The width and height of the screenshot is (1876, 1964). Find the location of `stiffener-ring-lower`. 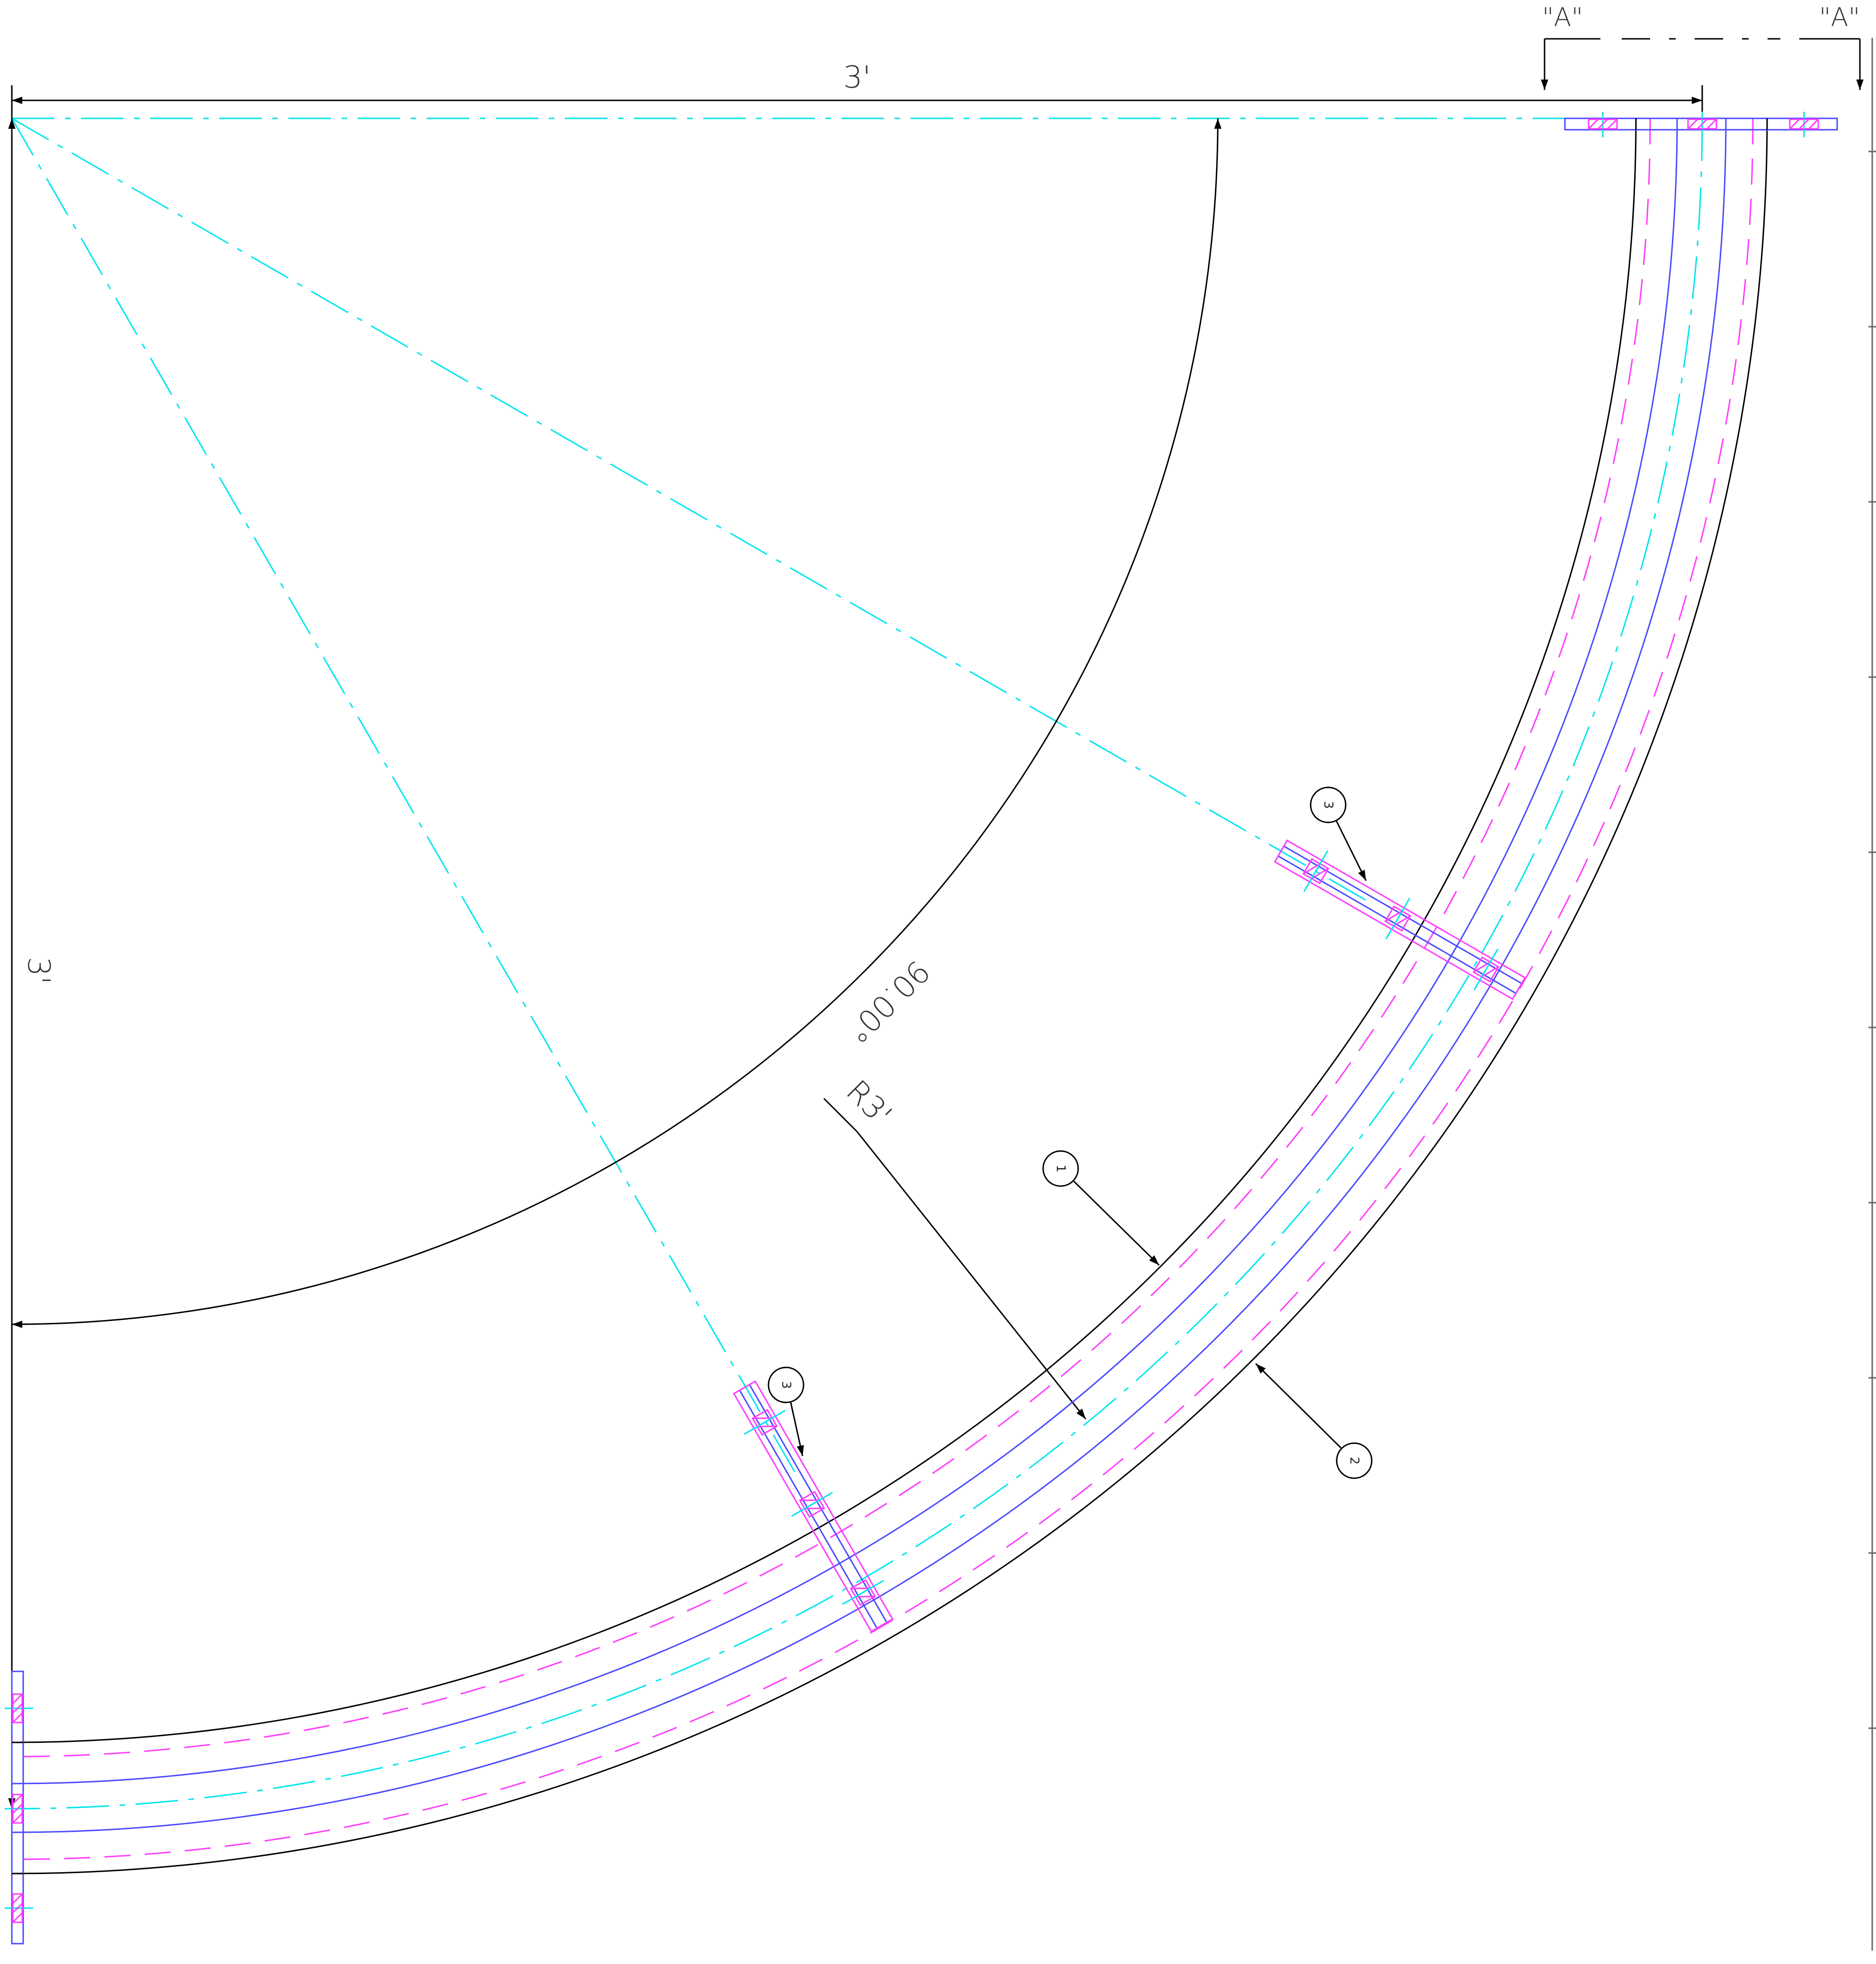

stiffener-ring-lower is located at coordinates (813, 1506).